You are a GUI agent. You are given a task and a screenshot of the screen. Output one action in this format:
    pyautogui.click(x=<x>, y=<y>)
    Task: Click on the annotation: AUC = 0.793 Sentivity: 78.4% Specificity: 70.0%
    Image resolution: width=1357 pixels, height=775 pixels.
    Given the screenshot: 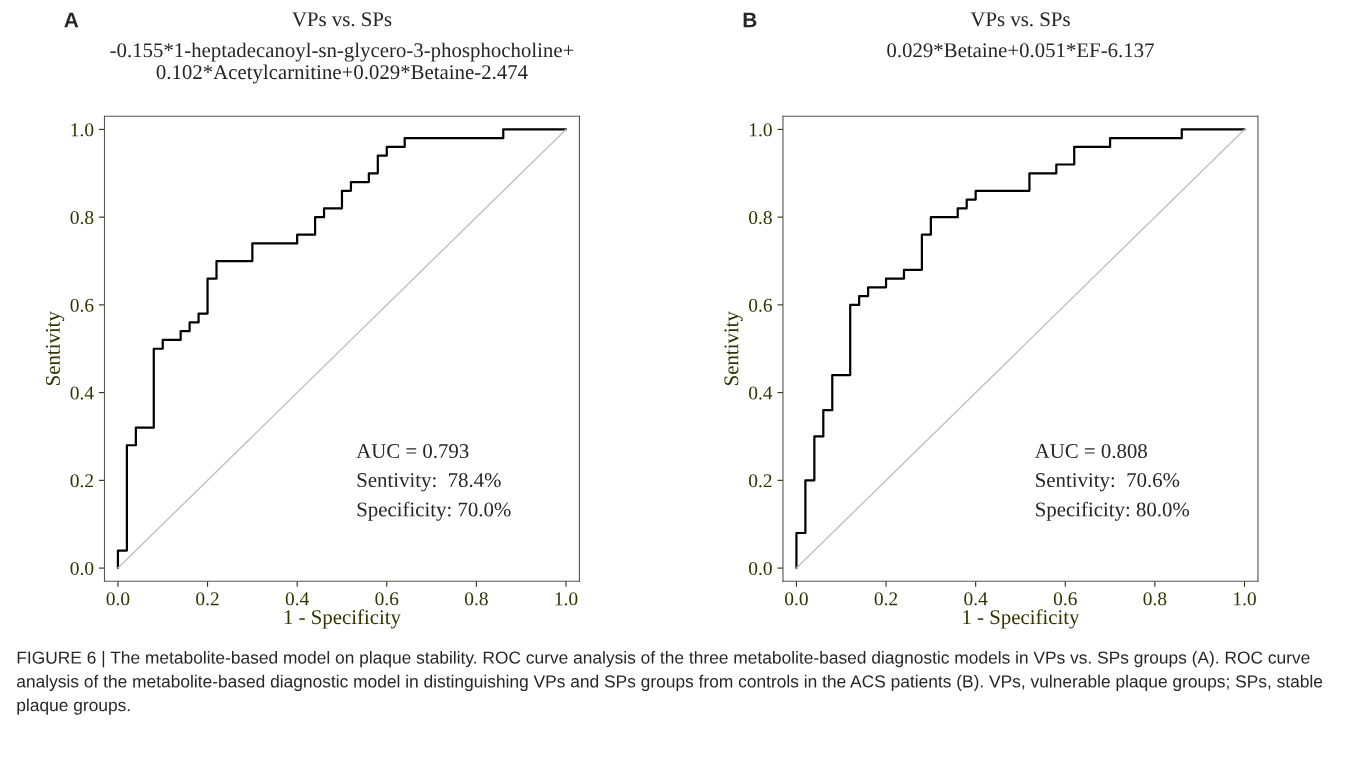 What is the action you would take?
    pyautogui.click(x=433, y=482)
    